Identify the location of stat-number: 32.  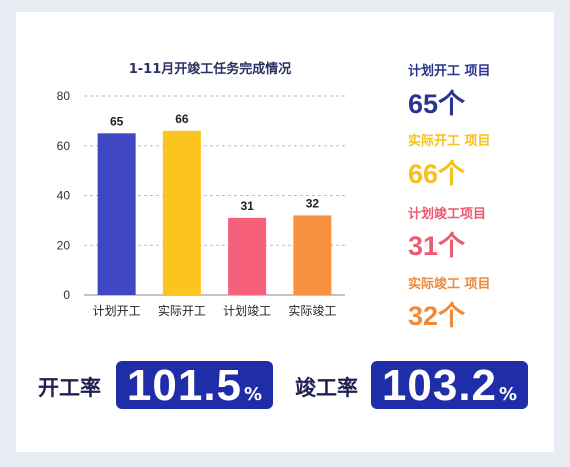
(423, 316).